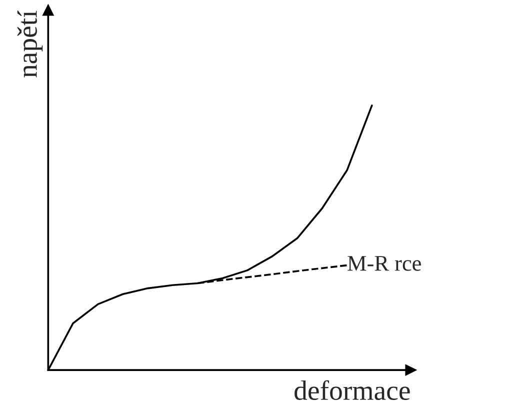  I want to click on x-axis-title: deformace, so click(352, 390).